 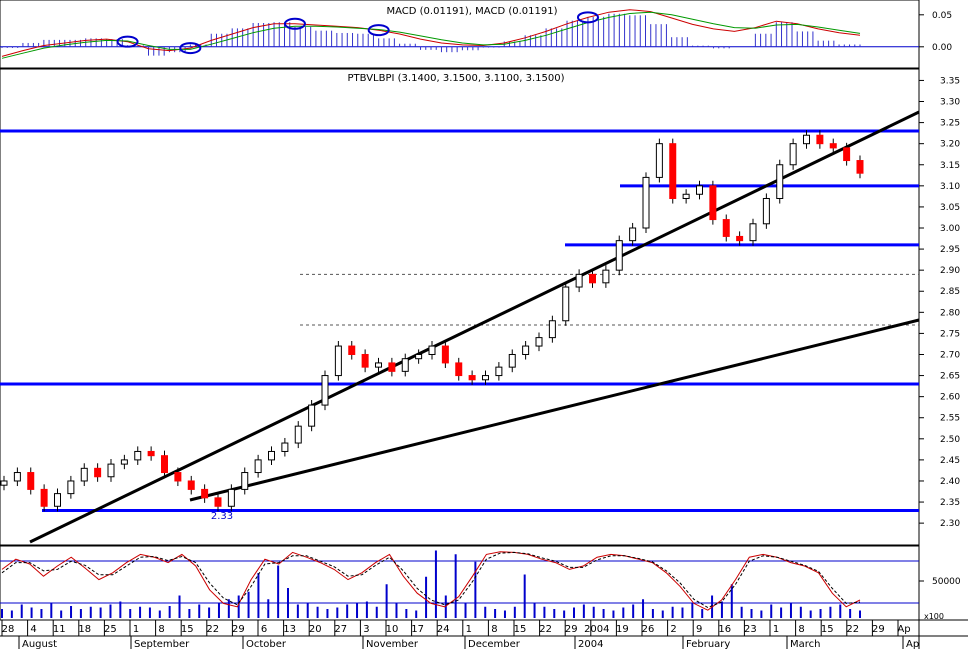 I want to click on month-label: March, so click(x=805, y=644).